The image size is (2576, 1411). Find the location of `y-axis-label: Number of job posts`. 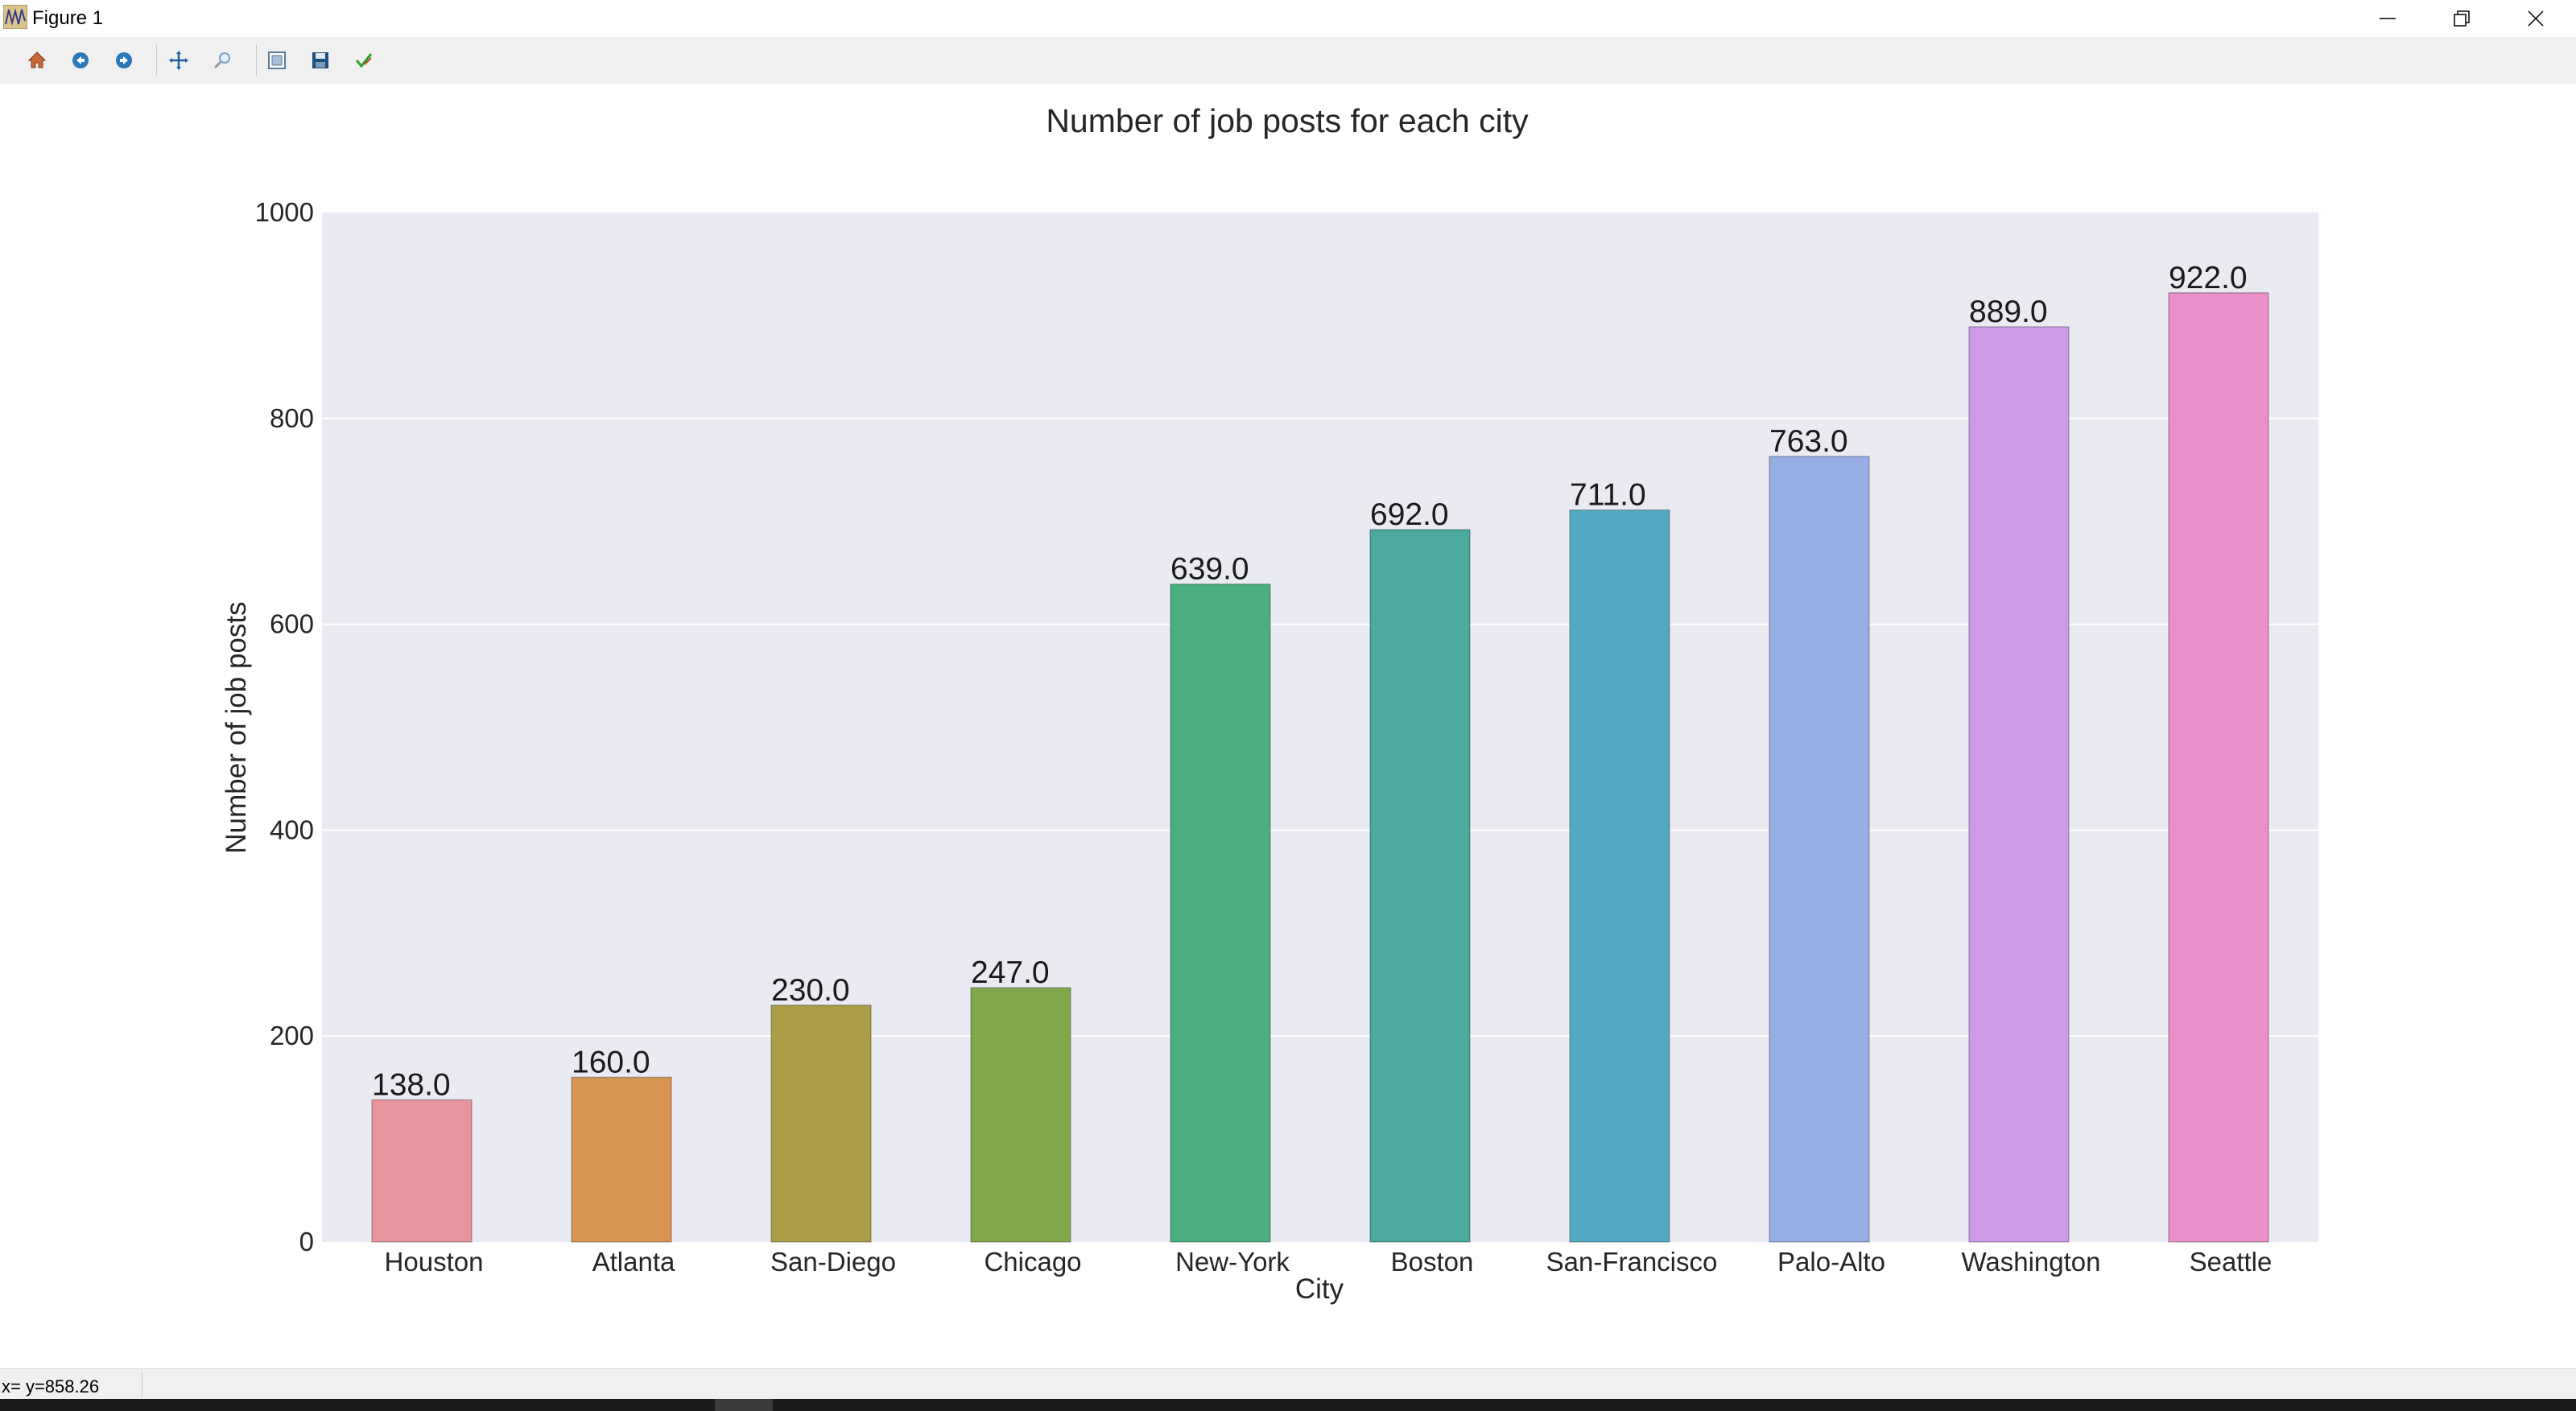

y-axis-label: Number of job posts is located at coordinates (236, 727).